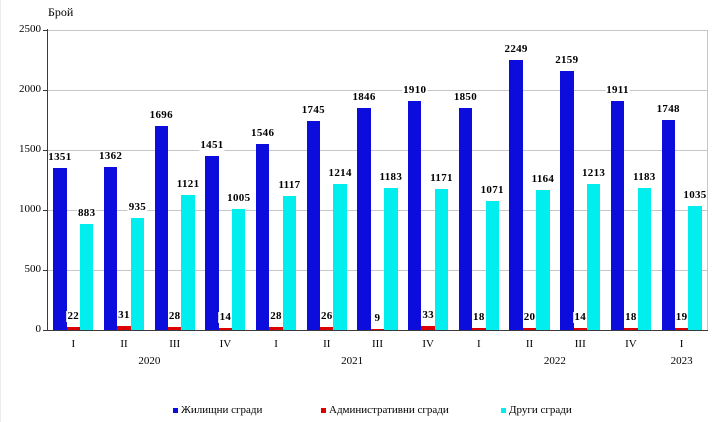 This screenshot has height=422, width=718. Describe the element at coordinates (161, 228) in the screenshot. I see `bar-s0-g2` at that location.